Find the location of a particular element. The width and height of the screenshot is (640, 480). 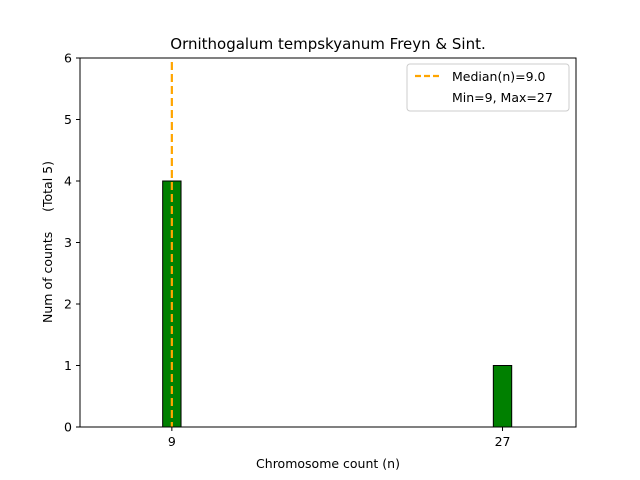

legend-box is located at coordinates (488, 87).